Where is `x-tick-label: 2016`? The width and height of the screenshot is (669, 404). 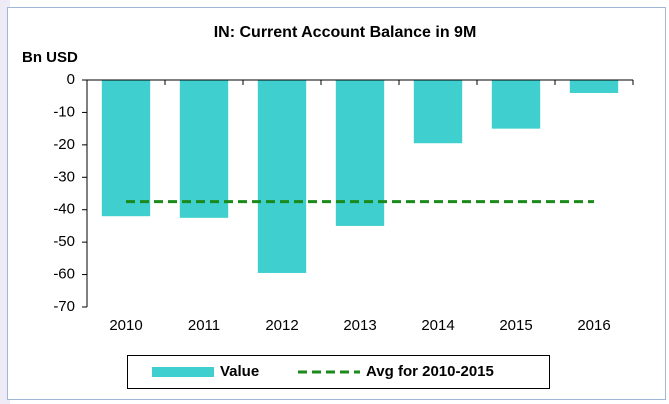 x-tick-label: 2016 is located at coordinates (593, 325).